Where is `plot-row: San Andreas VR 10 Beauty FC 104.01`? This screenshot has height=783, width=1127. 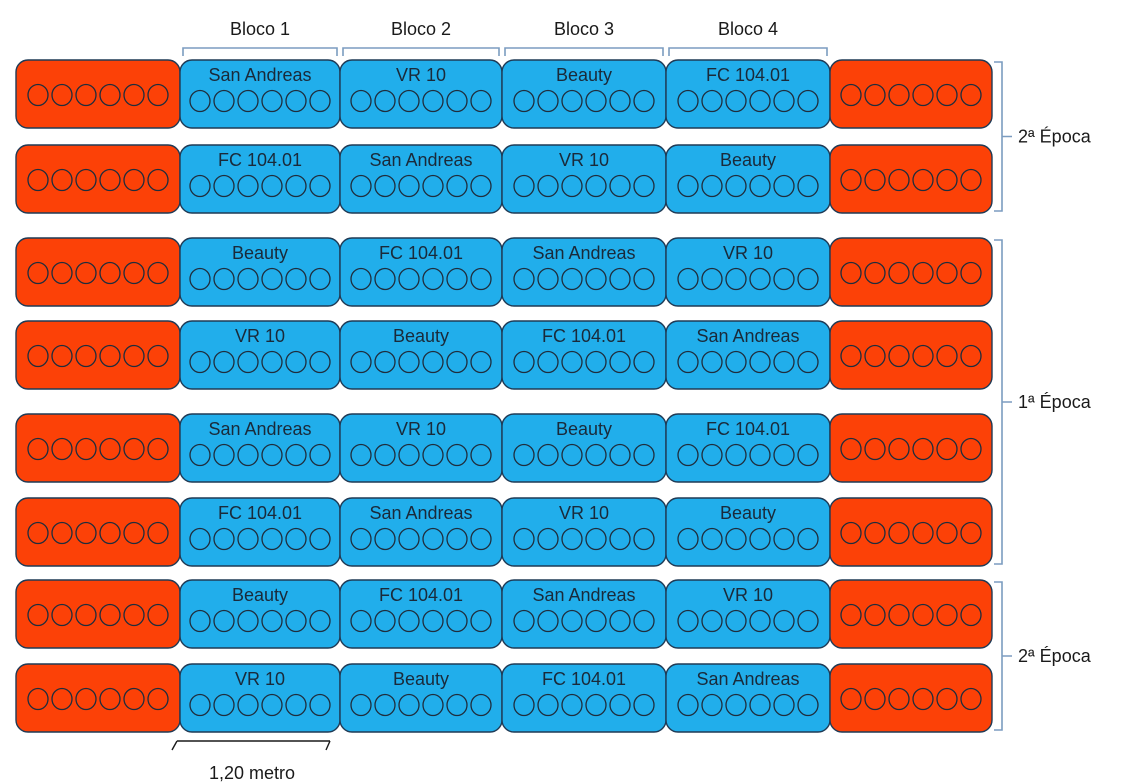 plot-row: San Andreas VR 10 Beauty FC 104.01 is located at coordinates (504, 448).